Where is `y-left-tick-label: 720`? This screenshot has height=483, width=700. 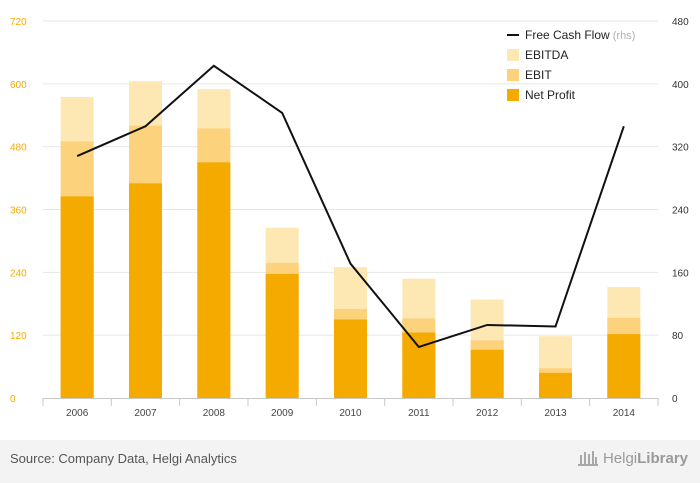
y-left-tick-label: 720 is located at coordinates (18, 22).